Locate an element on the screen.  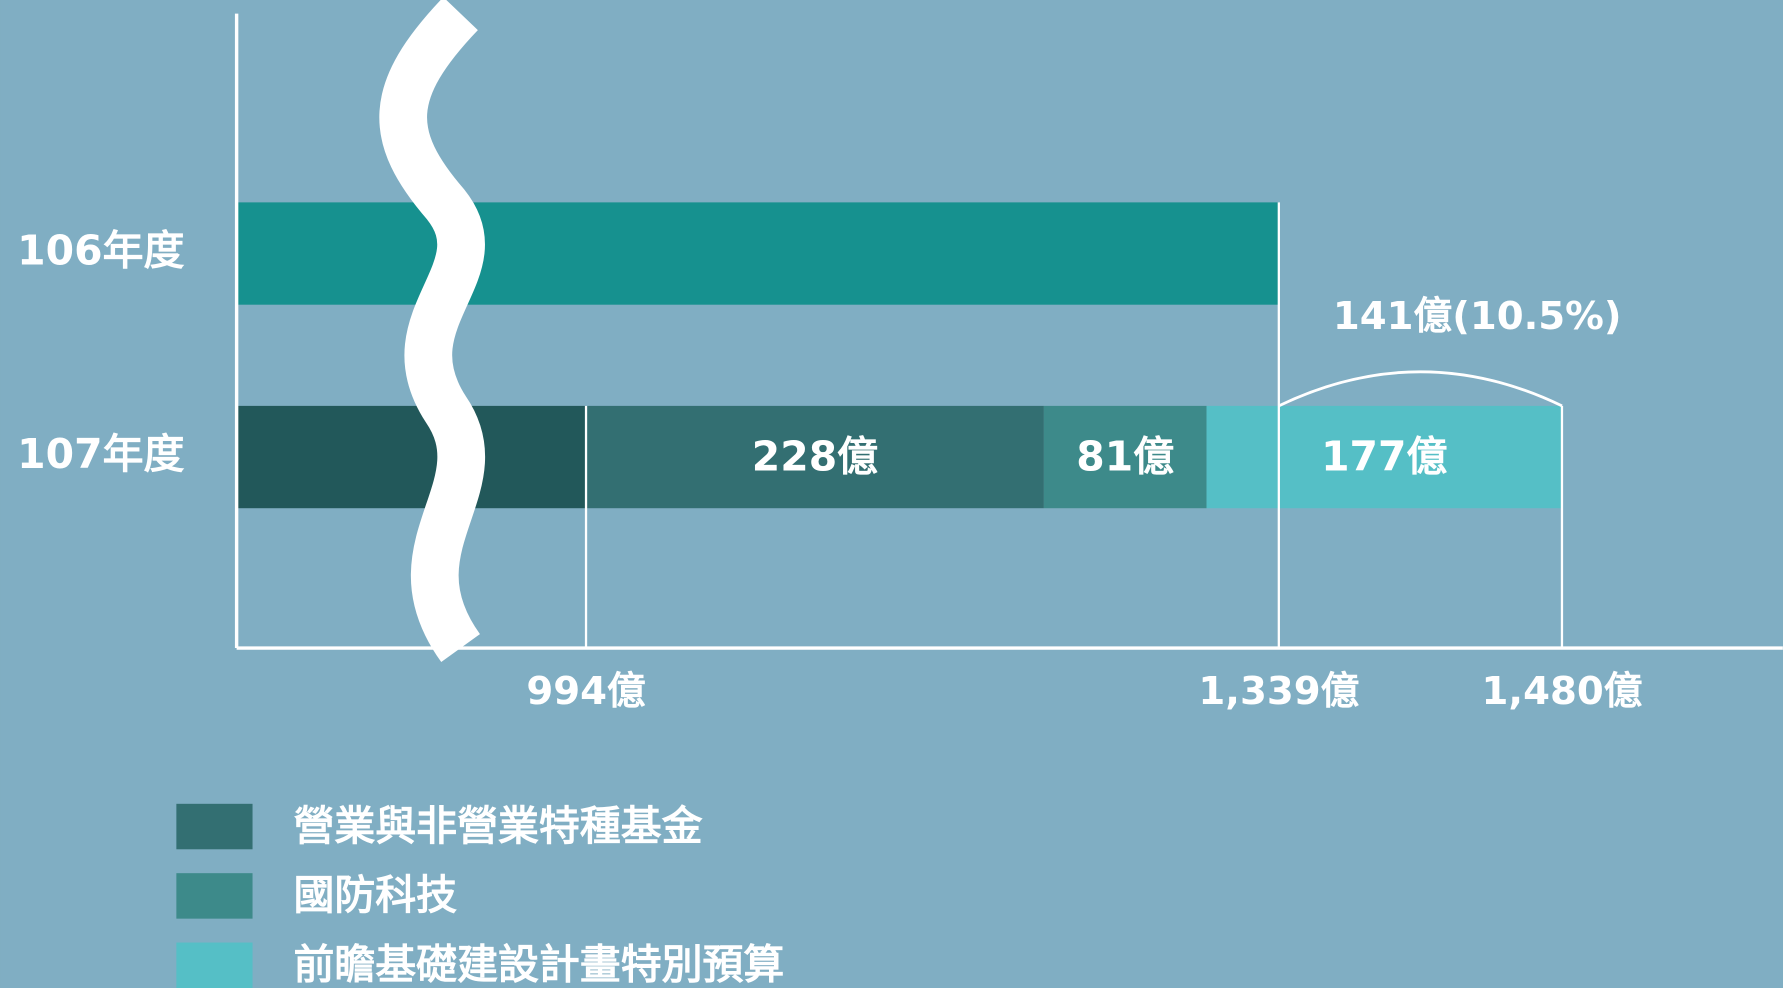
annotation-arc is located at coordinates (1420, 389).